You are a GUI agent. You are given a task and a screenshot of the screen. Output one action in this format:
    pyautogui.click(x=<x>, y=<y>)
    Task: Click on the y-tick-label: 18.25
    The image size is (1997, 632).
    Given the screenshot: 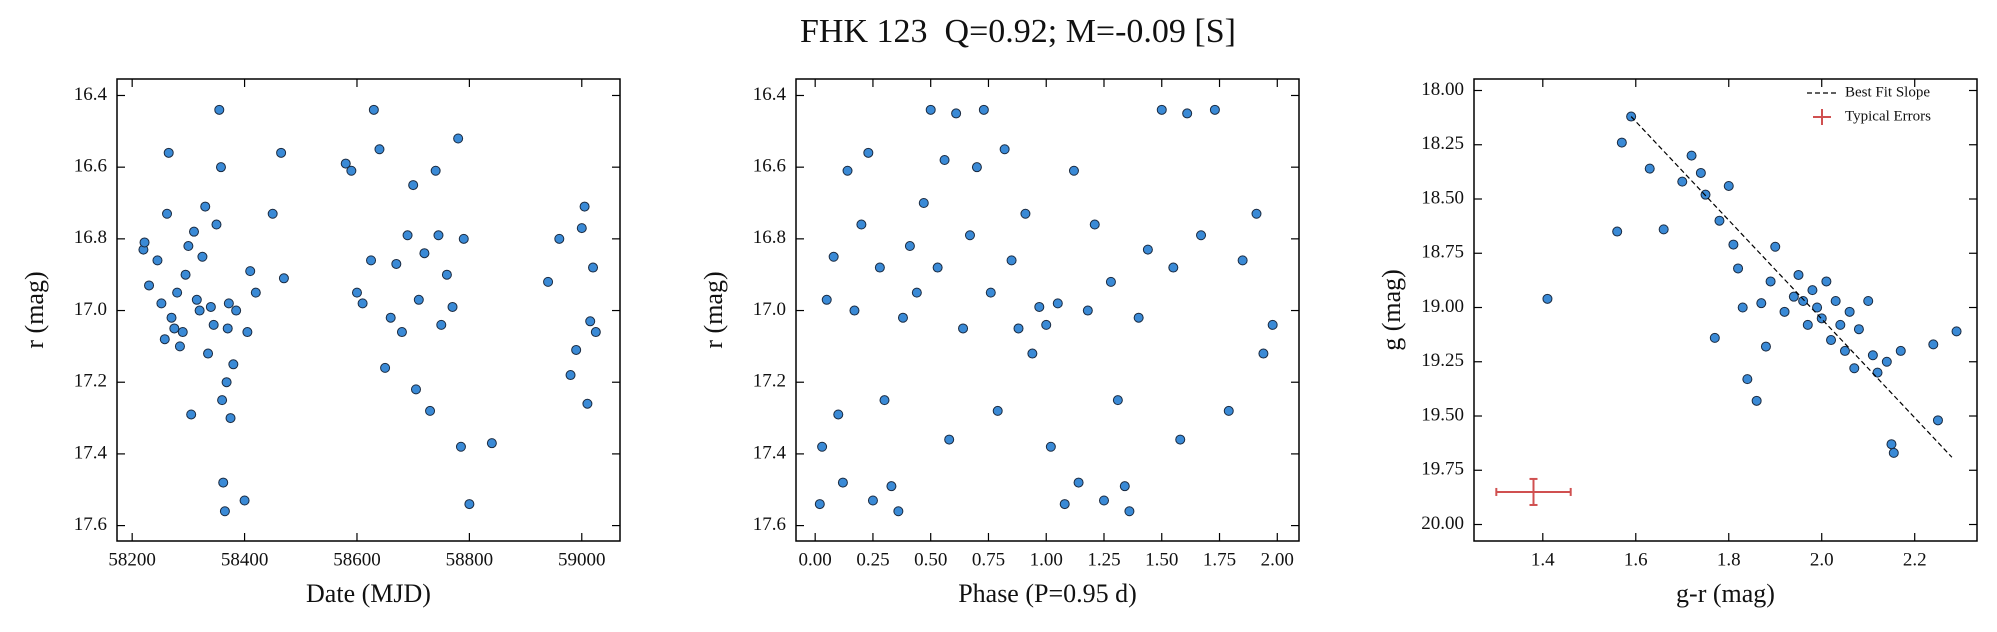 What is the action you would take?
    pyautogui.click(x=1442, y=143)
    